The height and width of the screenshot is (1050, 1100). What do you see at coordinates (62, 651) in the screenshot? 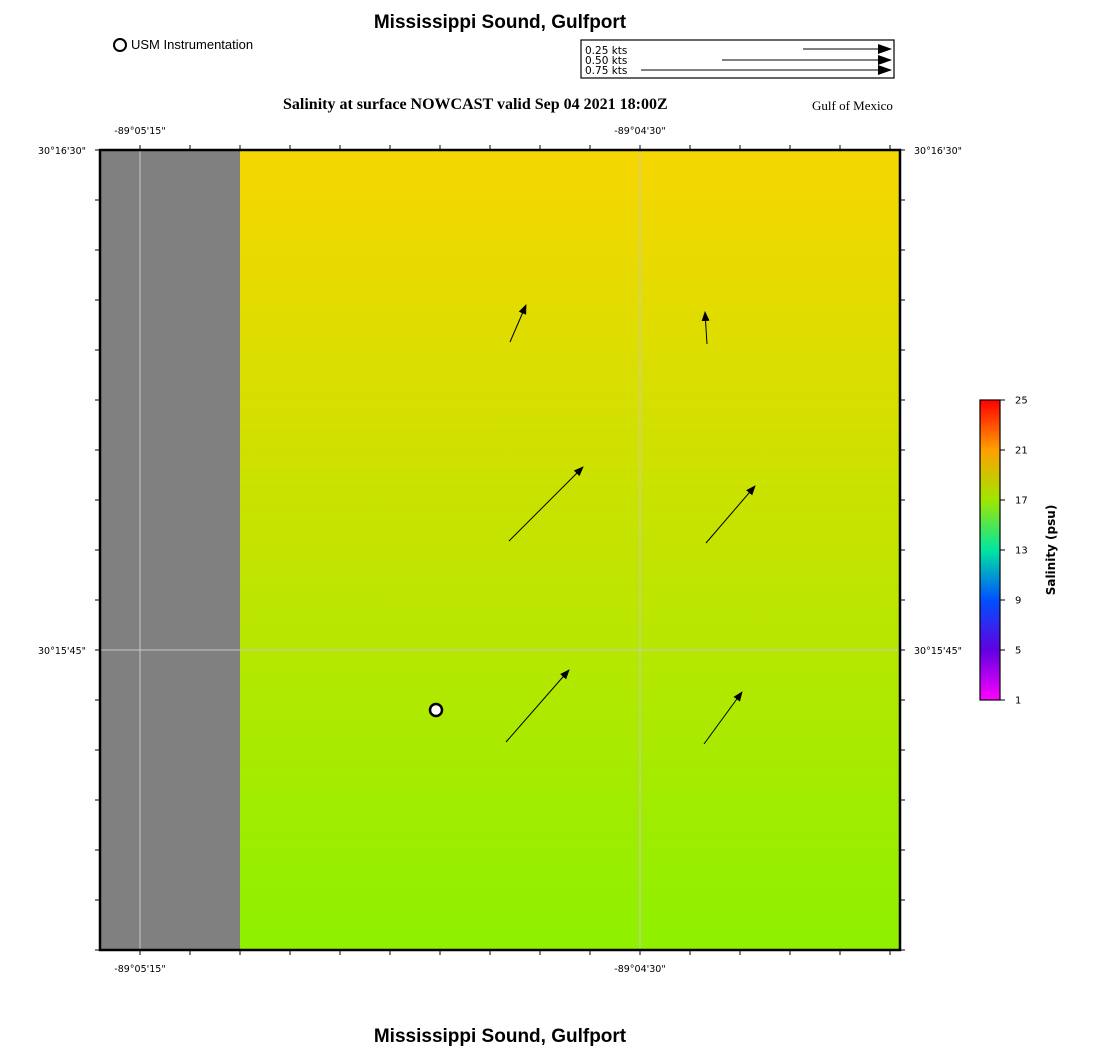
I see `lat-label-left-2: 30°15'45"` at bounding box center [62, 651].